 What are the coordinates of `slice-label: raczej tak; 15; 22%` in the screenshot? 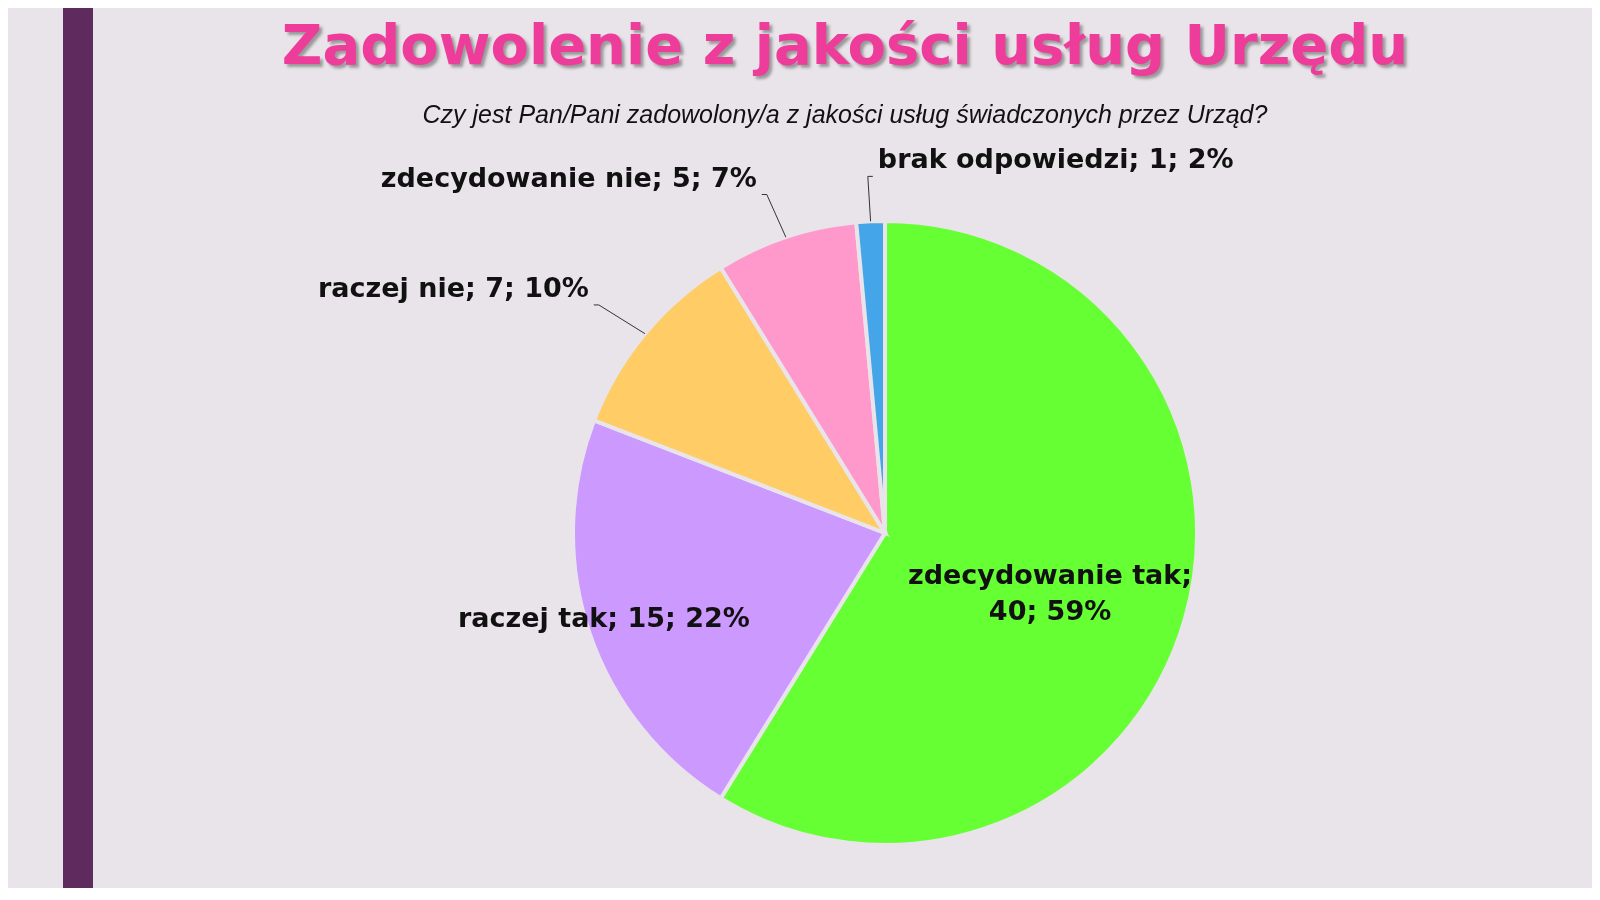 It's located at (604, 618).